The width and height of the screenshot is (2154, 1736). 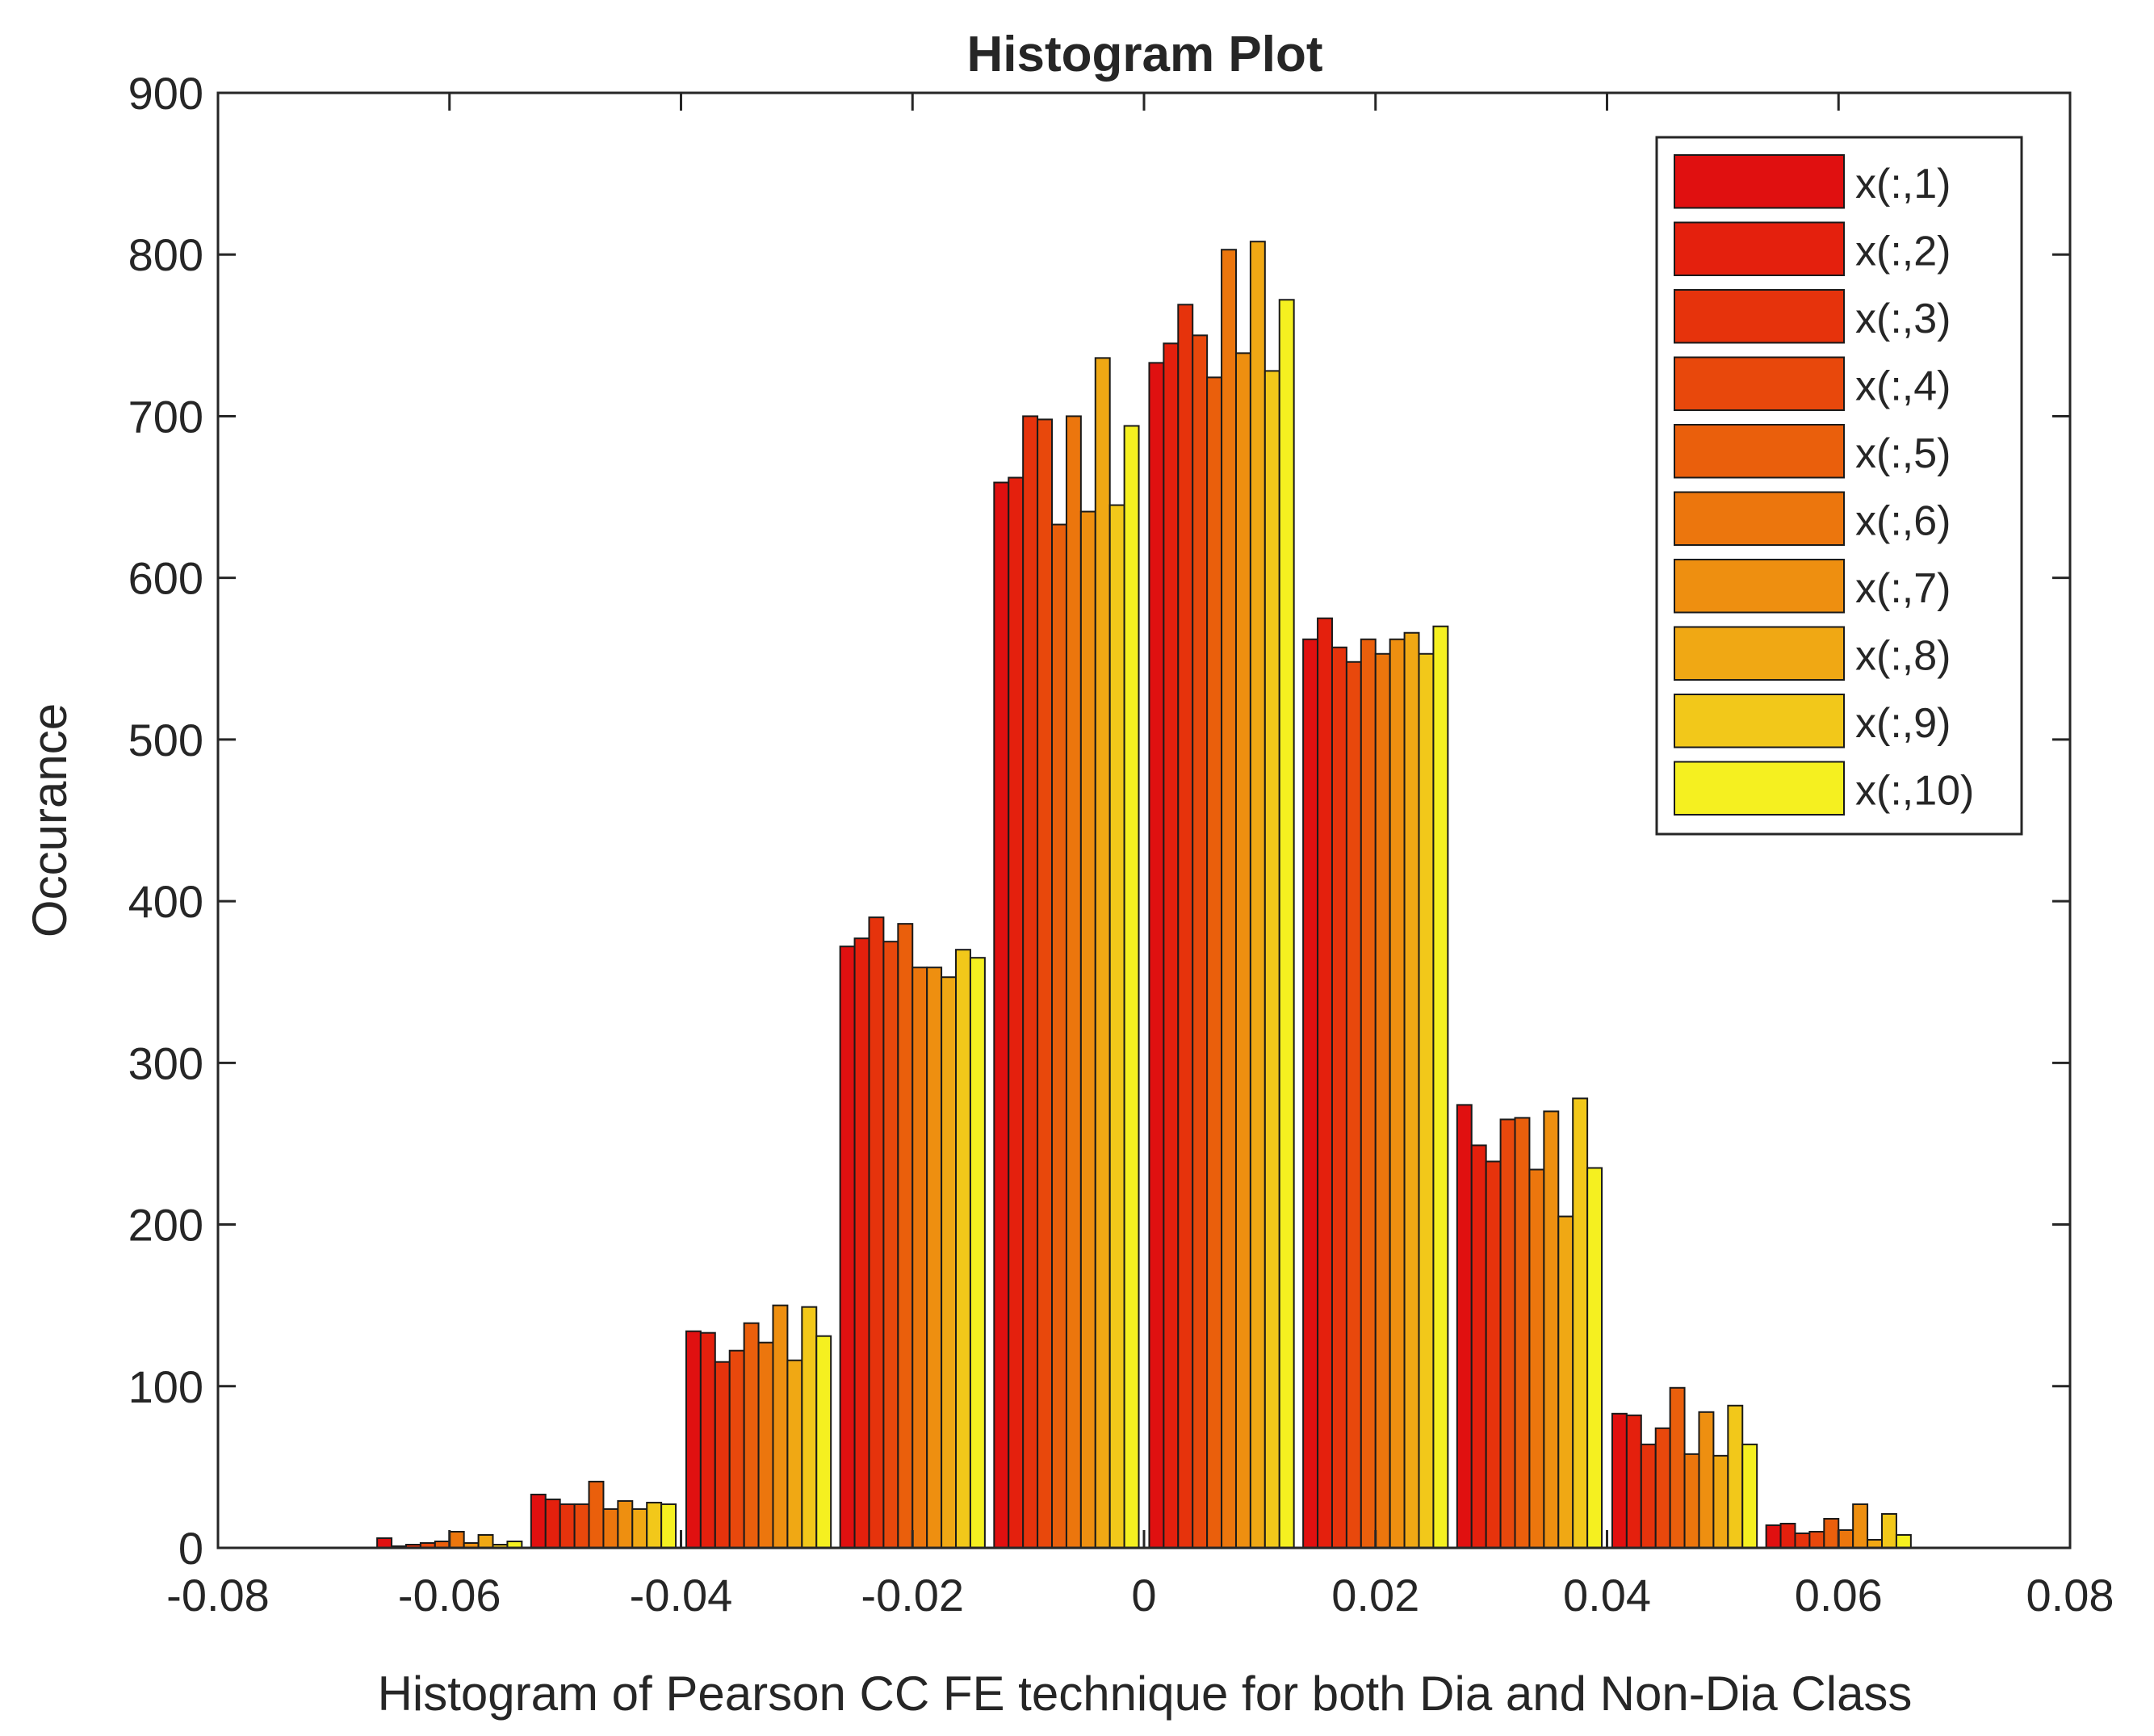 I want to click on legend-label: x(:,9), so click(x=1903, y=723).